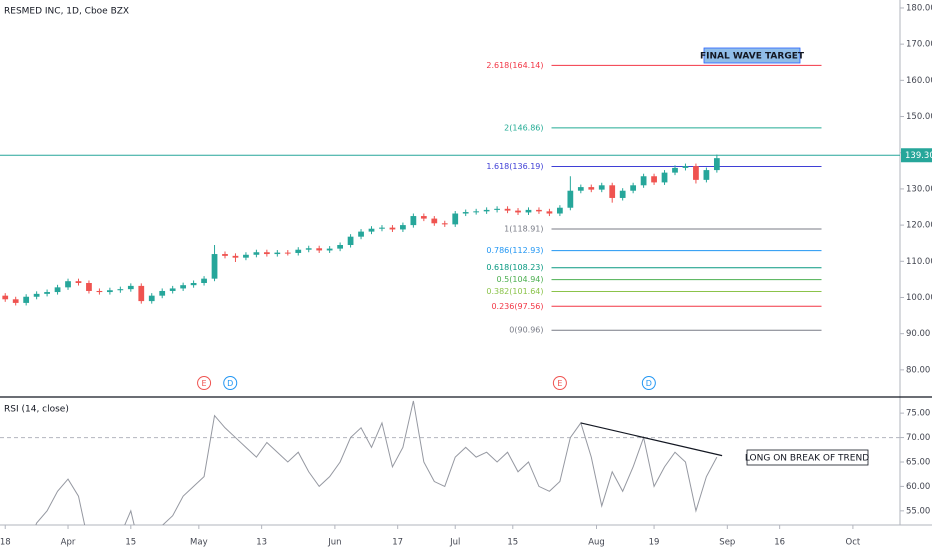 This screenshot has width=932, height=550. What do you see at coordinates (523, 229) in the screenshot?
I see `fib-label: 1(118.91)` at bounding box center [523, 229].